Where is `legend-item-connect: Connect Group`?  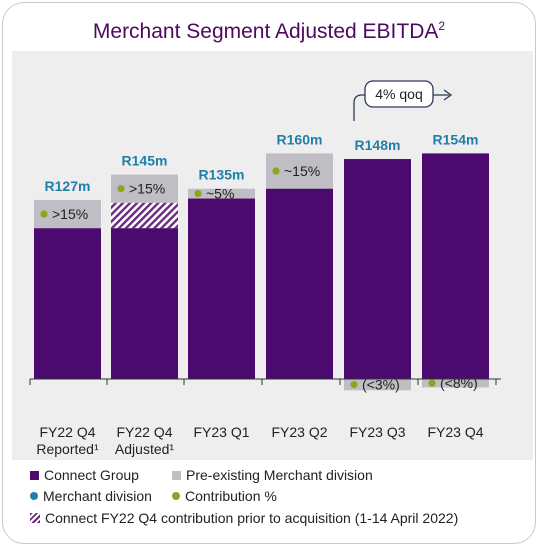
legend-item-connect: Connect Group is located at coordinates (84, 475).